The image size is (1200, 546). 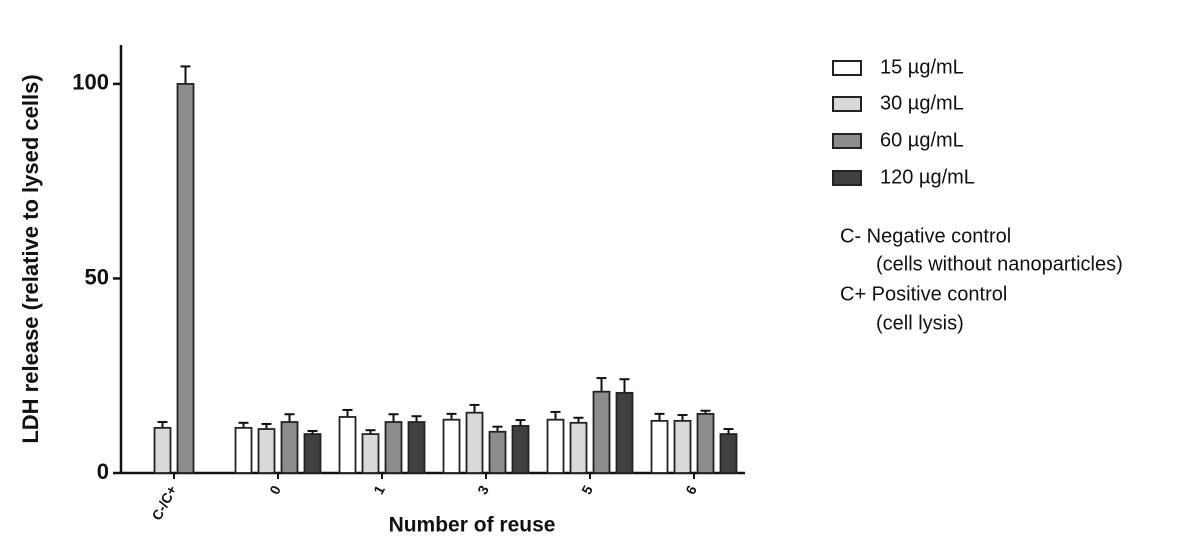 What do you see at coordinates (922, 140) in the screenshot?
I see `legend-label: 60 µg/mL` at bounding box center [922, 140].